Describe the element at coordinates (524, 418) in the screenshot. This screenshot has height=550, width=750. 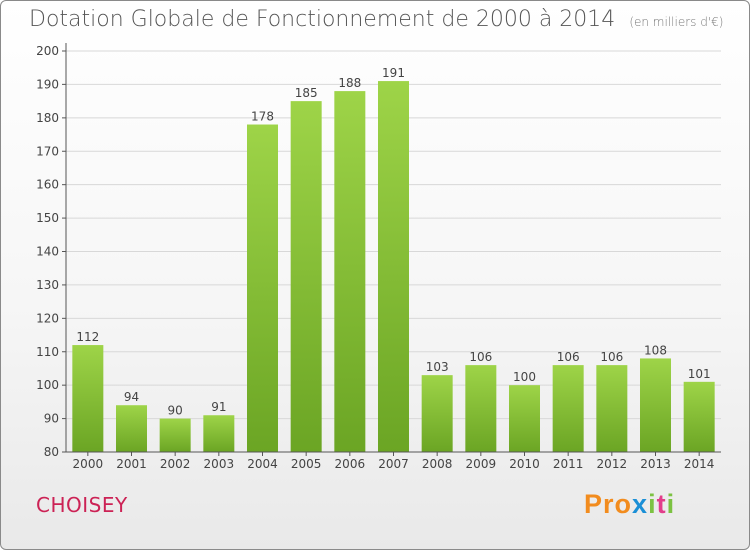
I see `bar-2010` at that location.